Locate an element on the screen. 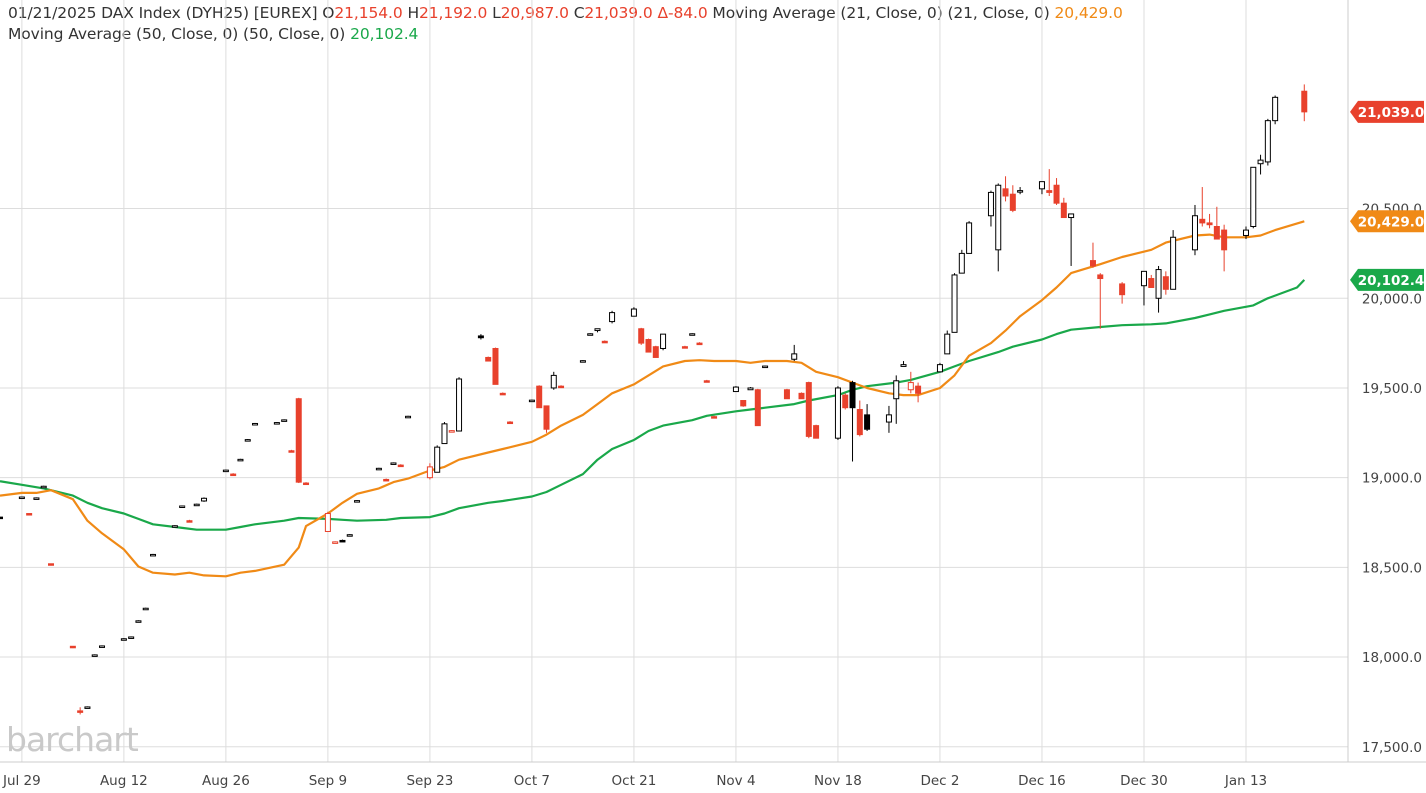 The image size is (1426, 793). price-label-text: 21,039.0 is located at coordinates (1391, 113).